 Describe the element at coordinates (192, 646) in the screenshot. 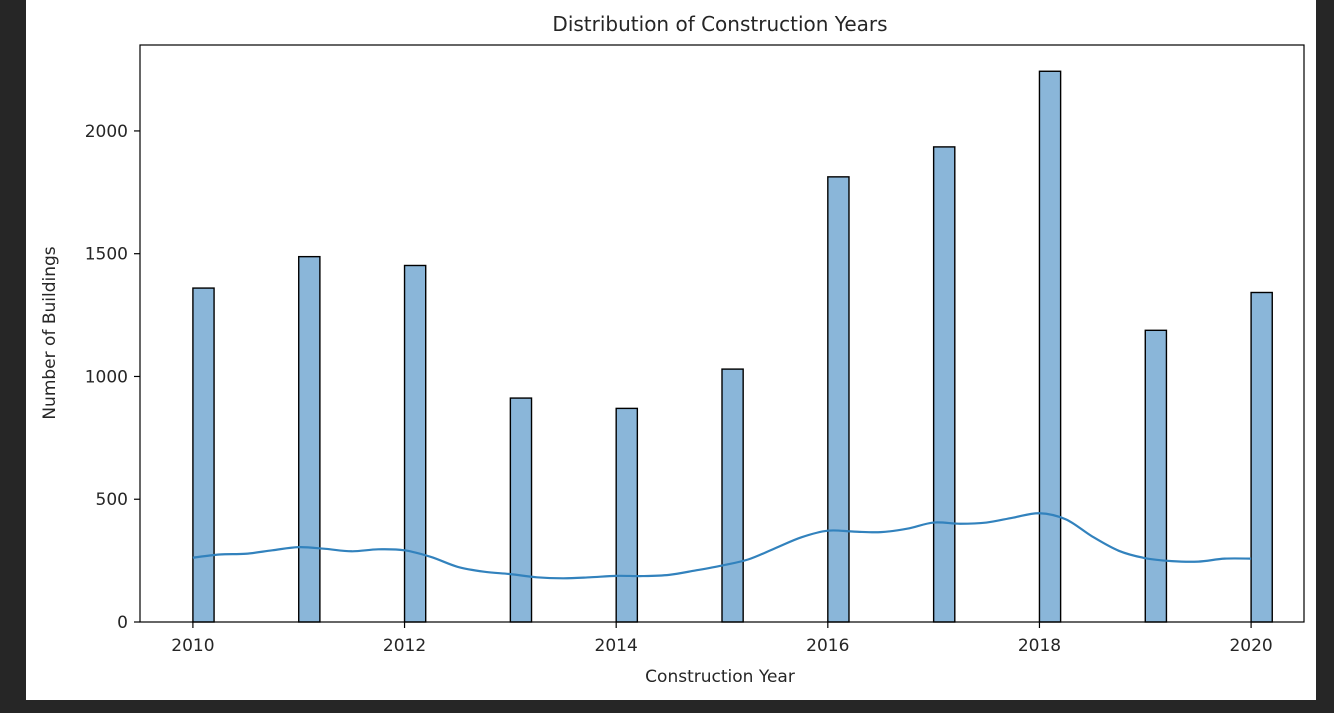

I see `x-tick-label-0: 2010` at that location.